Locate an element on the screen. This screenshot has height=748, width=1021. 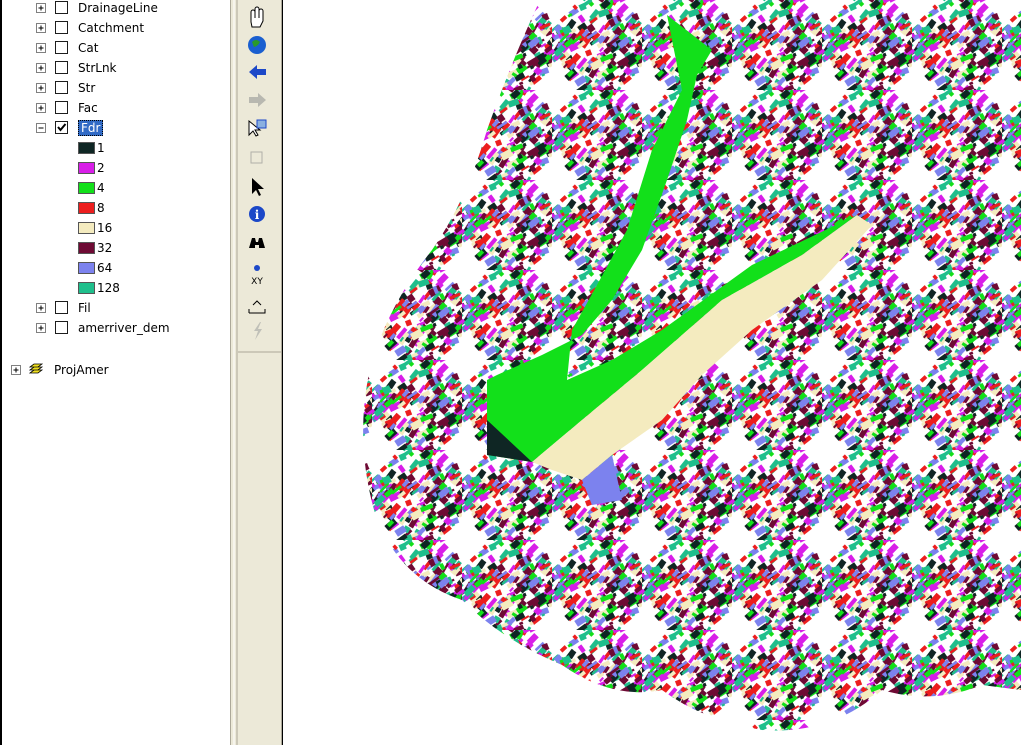
group-name: ProjAmer is located at coordinates (81, 370).